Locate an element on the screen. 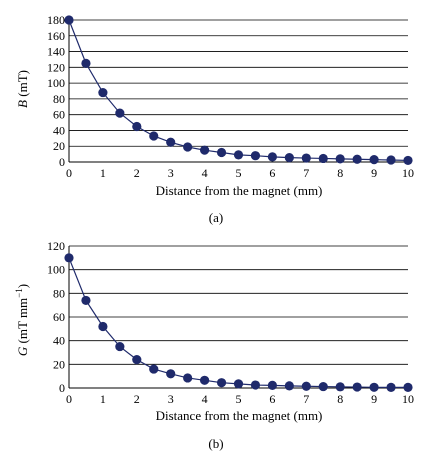  y-tick-label: 120 is located at coordinates (56, 246).